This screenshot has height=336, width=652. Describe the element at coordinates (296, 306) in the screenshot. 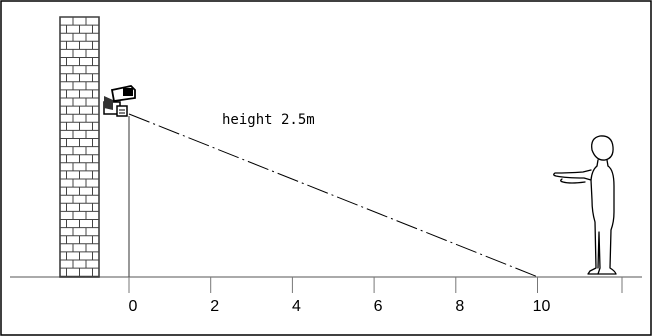

I see `axis-tick-label: 4` at that location.